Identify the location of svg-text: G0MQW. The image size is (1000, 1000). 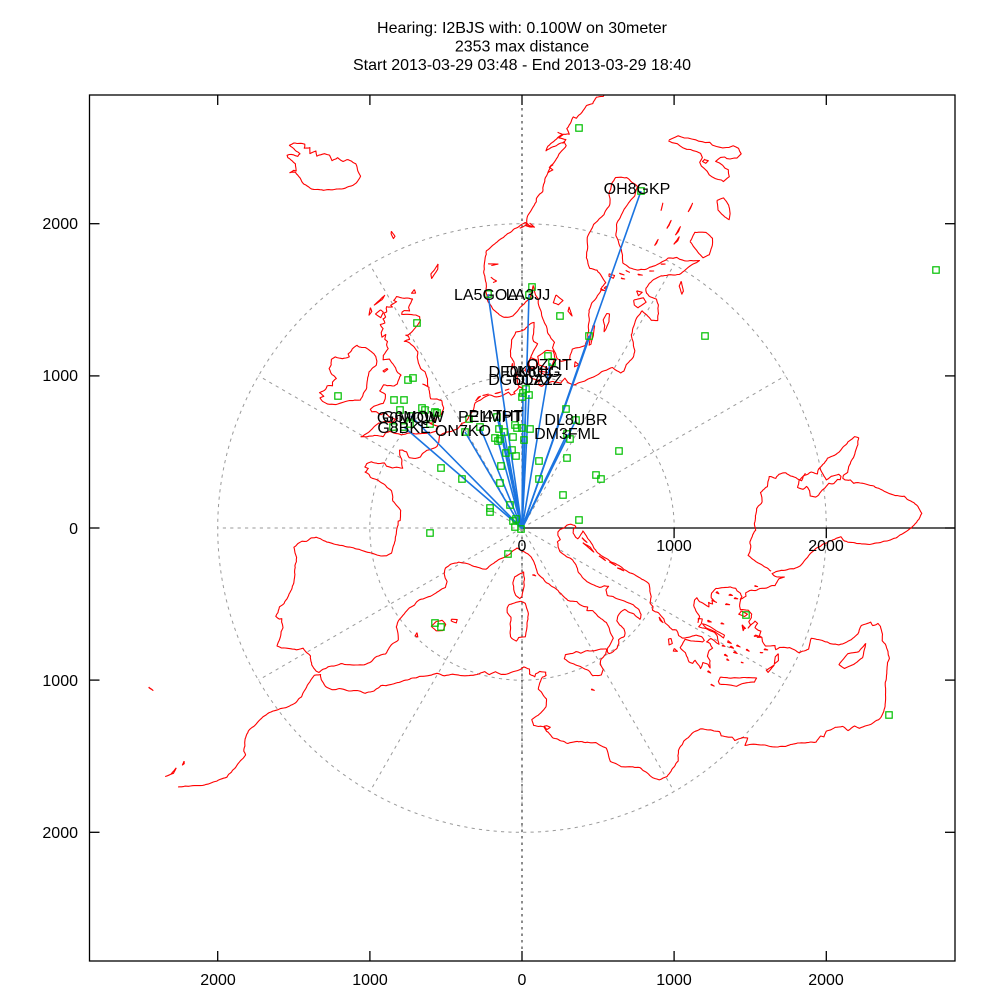
(408, 418).